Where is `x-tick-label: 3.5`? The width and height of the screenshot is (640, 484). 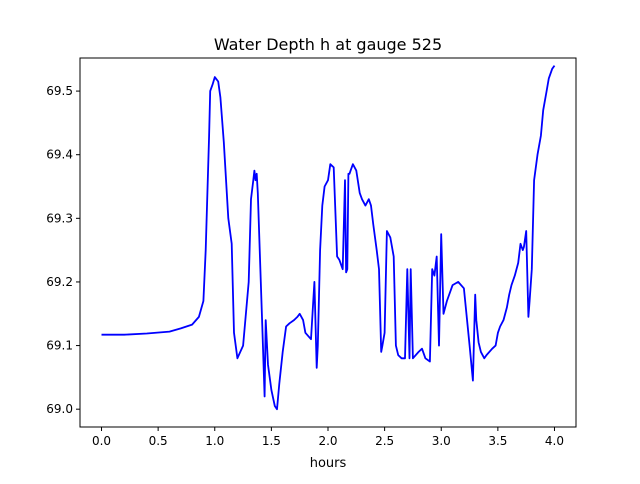
x-tick-label: 3.5 is located at coordinates (497, 441).